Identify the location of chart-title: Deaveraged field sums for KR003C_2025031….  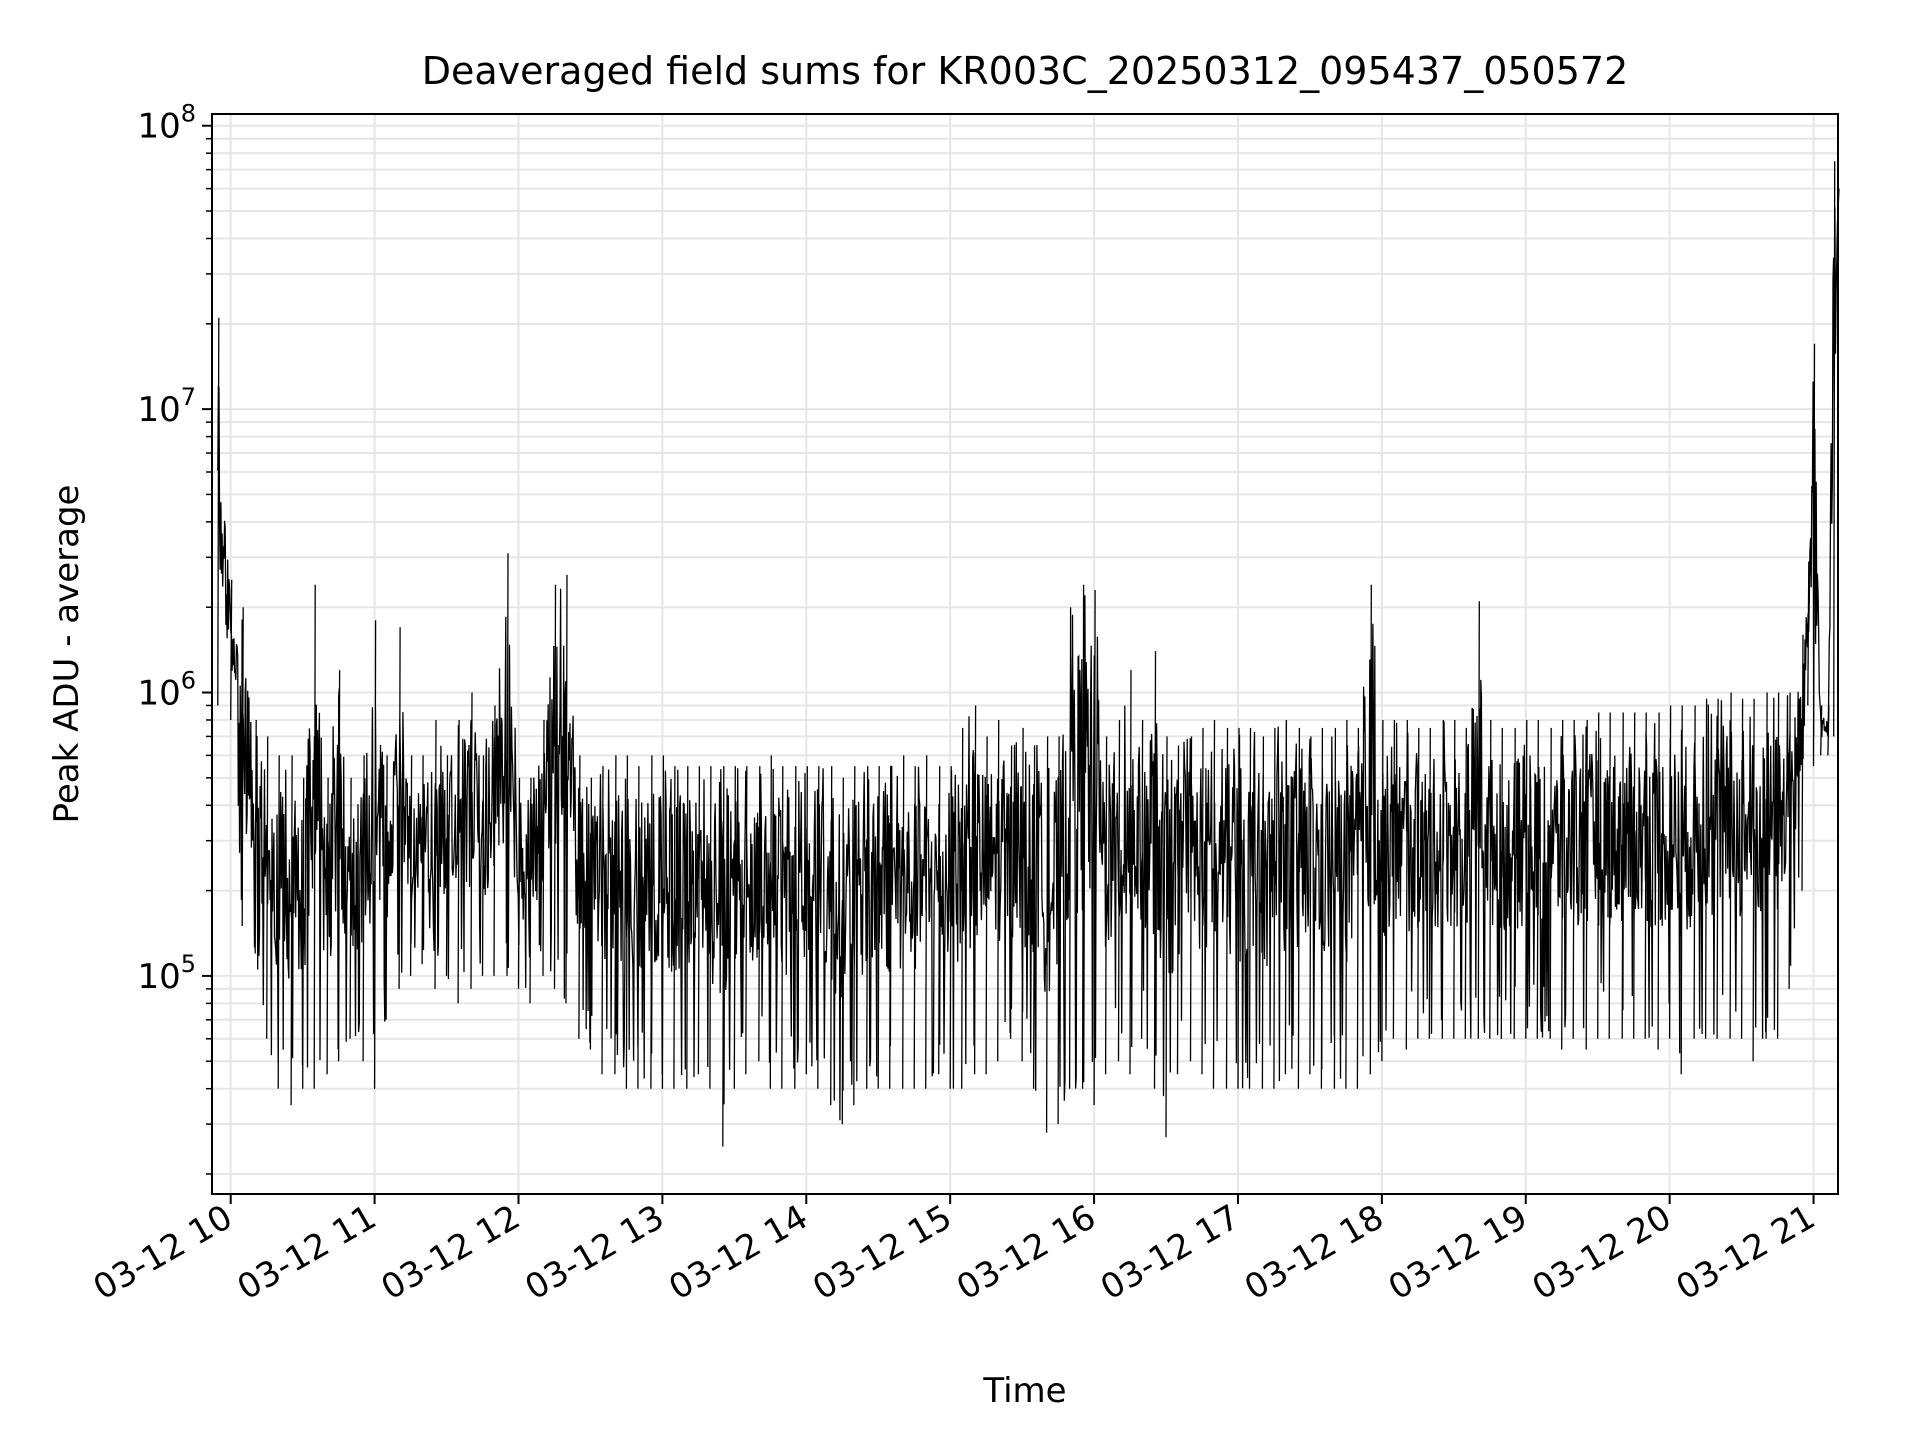
(1025, 71).